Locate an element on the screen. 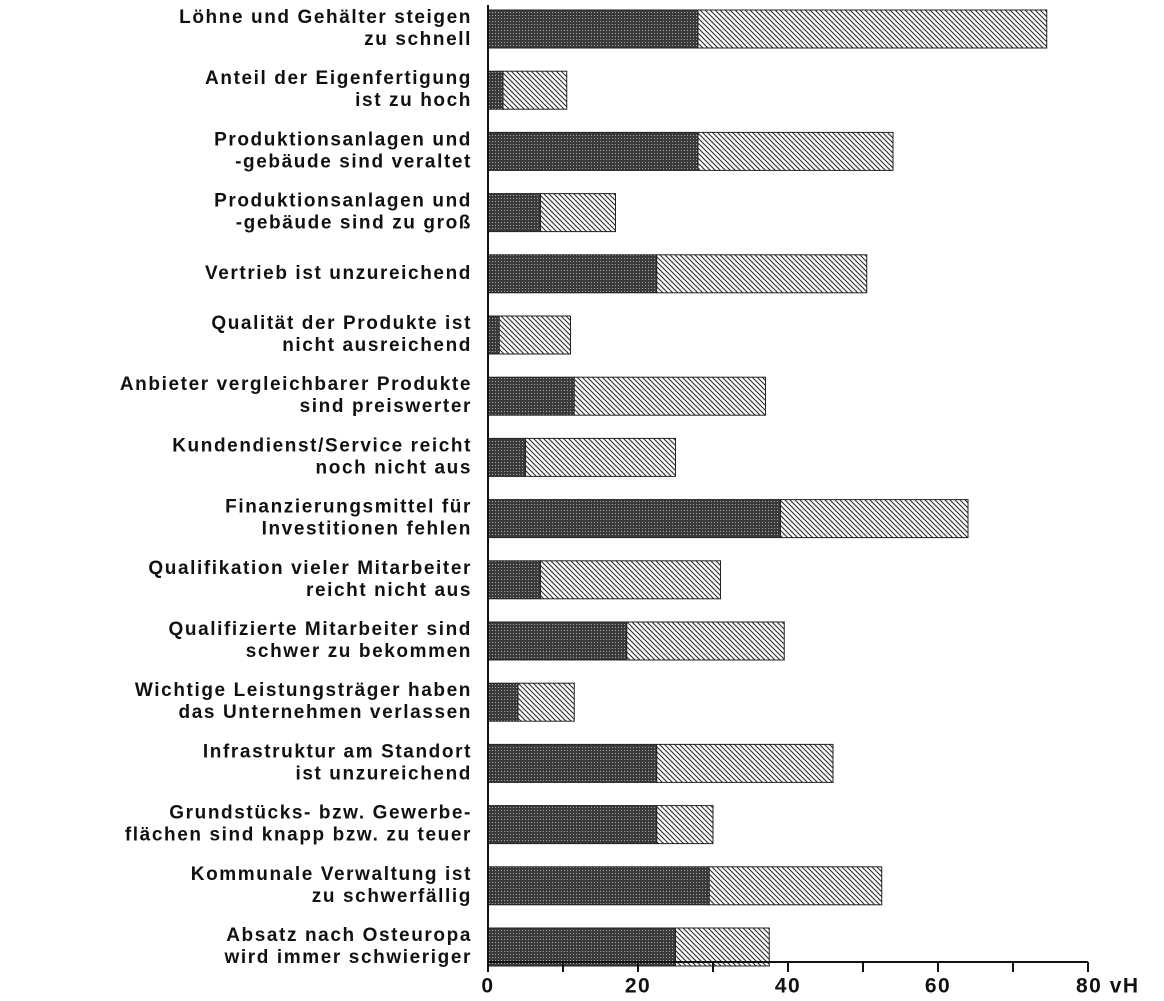 The height and width of the screenshot is (1001, 1164). category-label: Kommunale Verwaltung ist zu schwerfällig is located at coordinates (331, 885).